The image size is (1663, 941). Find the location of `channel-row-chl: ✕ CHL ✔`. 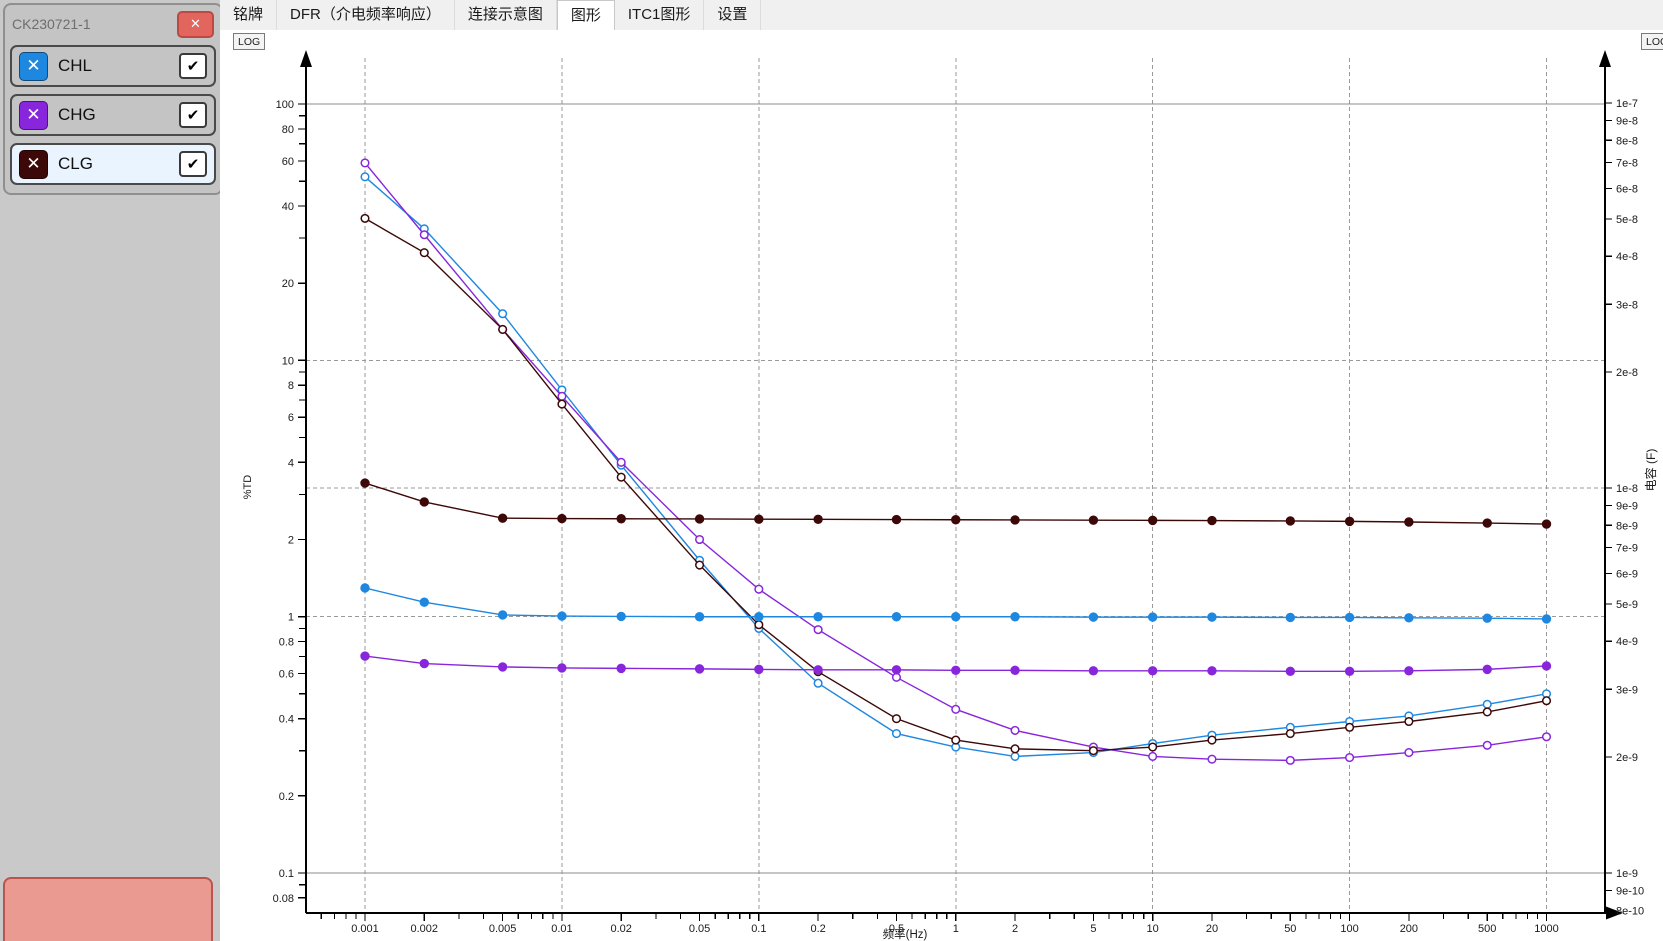

channel-row-chl: ✕ CHL ✔ is located at coordinates (113, 66).